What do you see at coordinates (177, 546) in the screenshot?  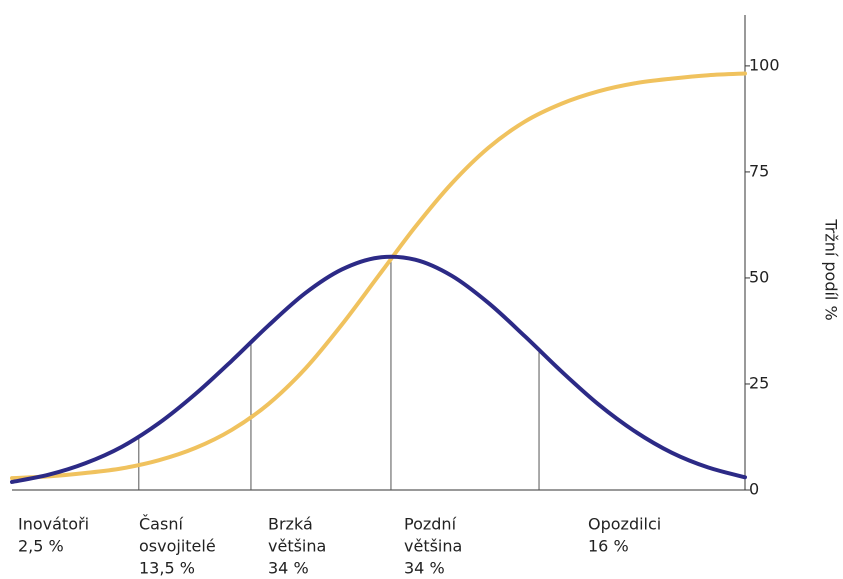 I see `segment-label: osvojitelé` at bounding box center [177, 546].